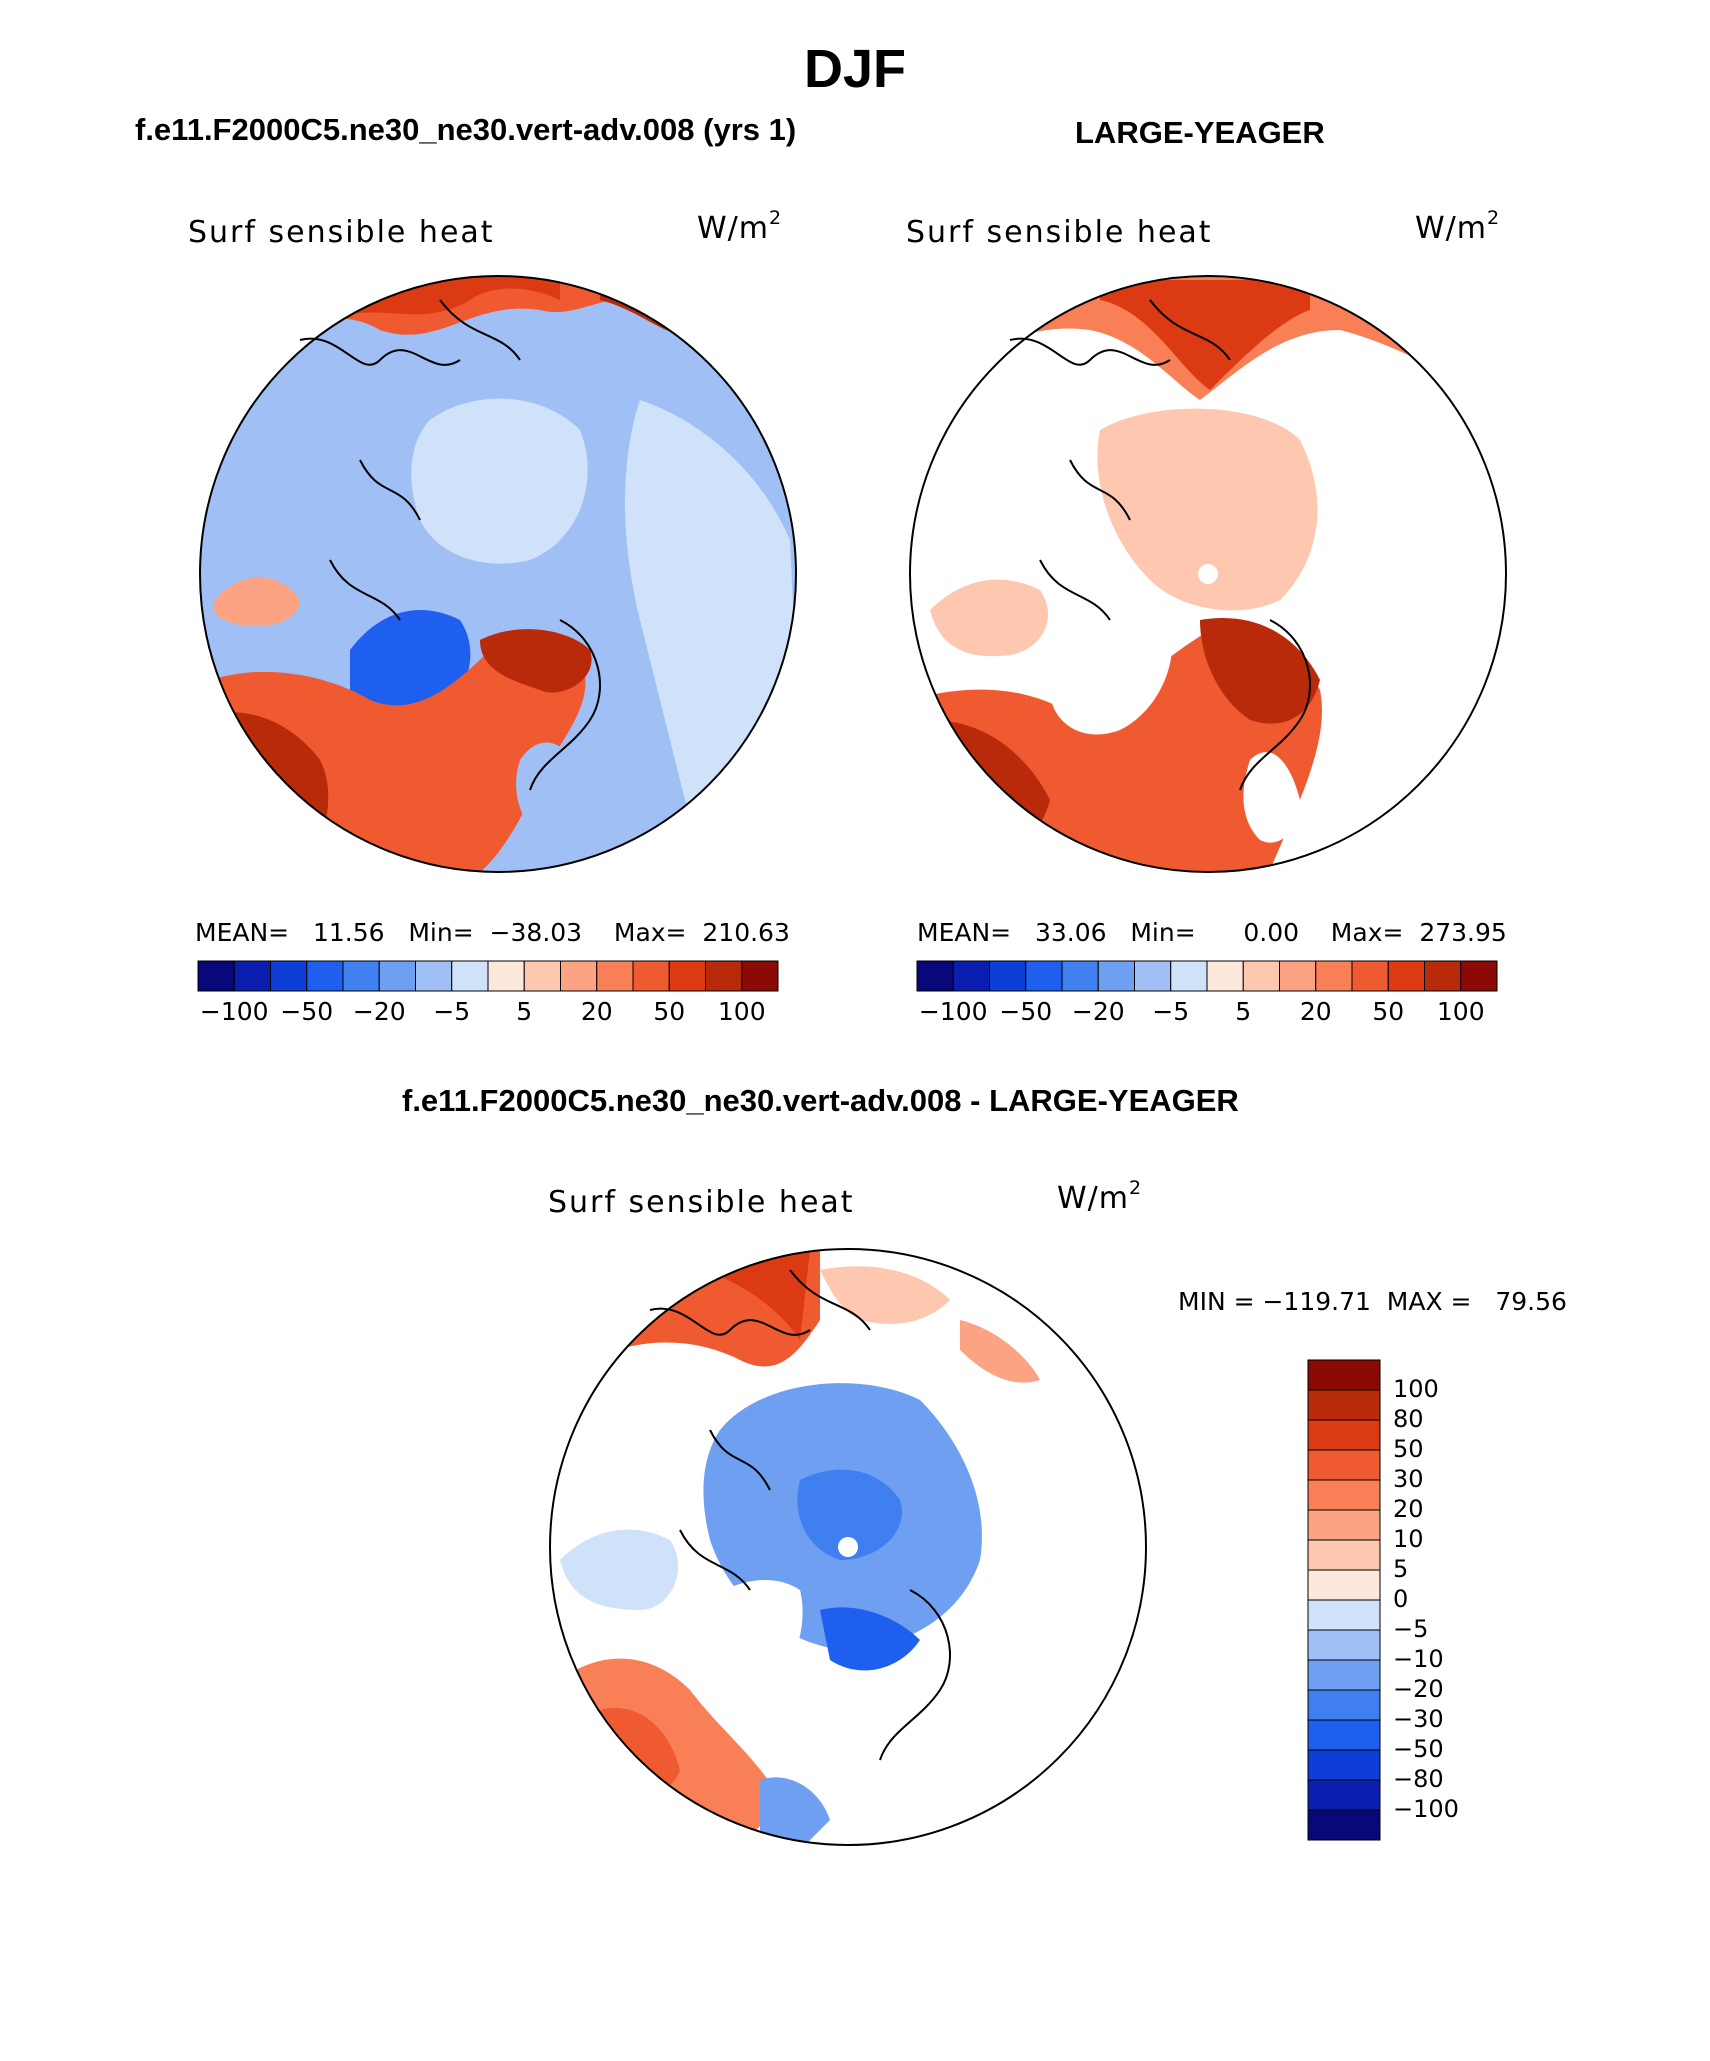  I want to click on diff-colorbar, so click(1344, 1600).